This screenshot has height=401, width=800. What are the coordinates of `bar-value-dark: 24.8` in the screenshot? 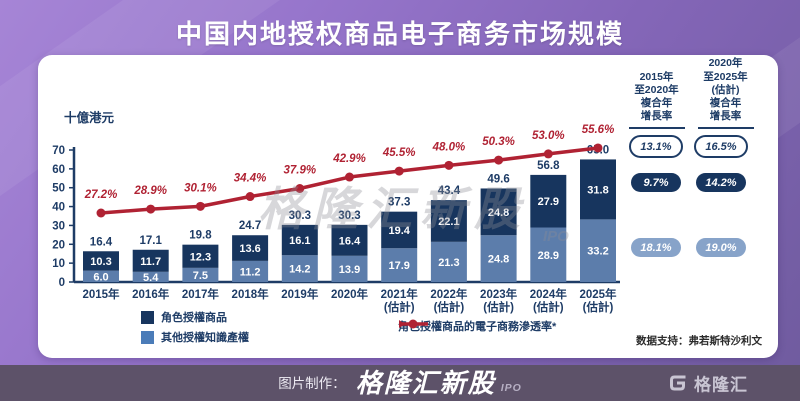 It's located at (498, 213).